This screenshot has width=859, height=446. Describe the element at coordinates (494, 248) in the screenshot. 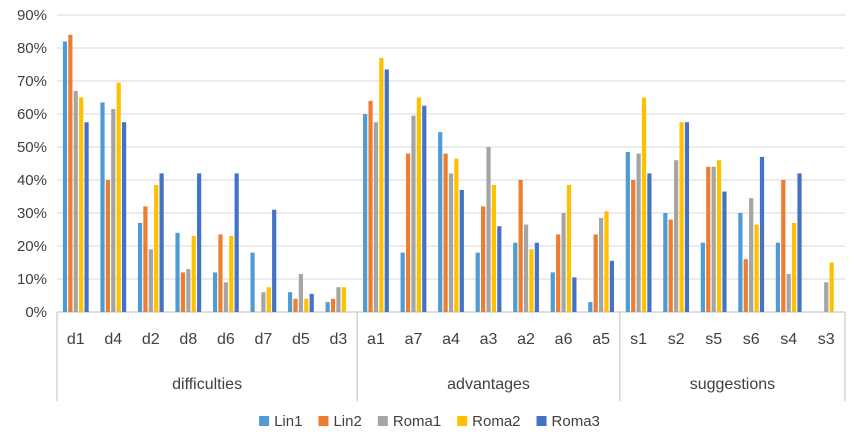

I see `bar-roma2-a3` at that location.